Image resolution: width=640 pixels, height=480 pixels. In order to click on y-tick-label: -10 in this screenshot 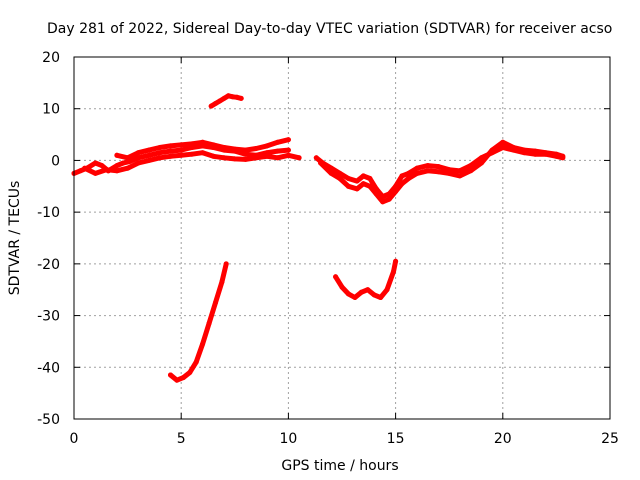, I will do `click(48, 213)`.